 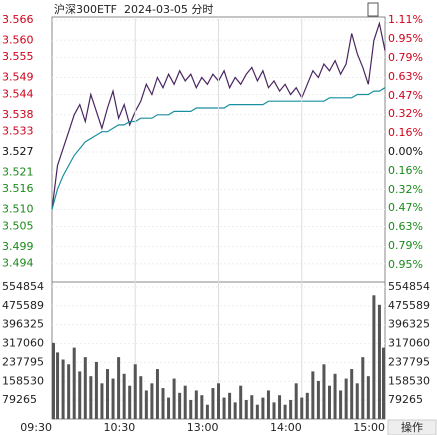 I want to click on operate-button-label: 操作, so click(x=412, y=427).